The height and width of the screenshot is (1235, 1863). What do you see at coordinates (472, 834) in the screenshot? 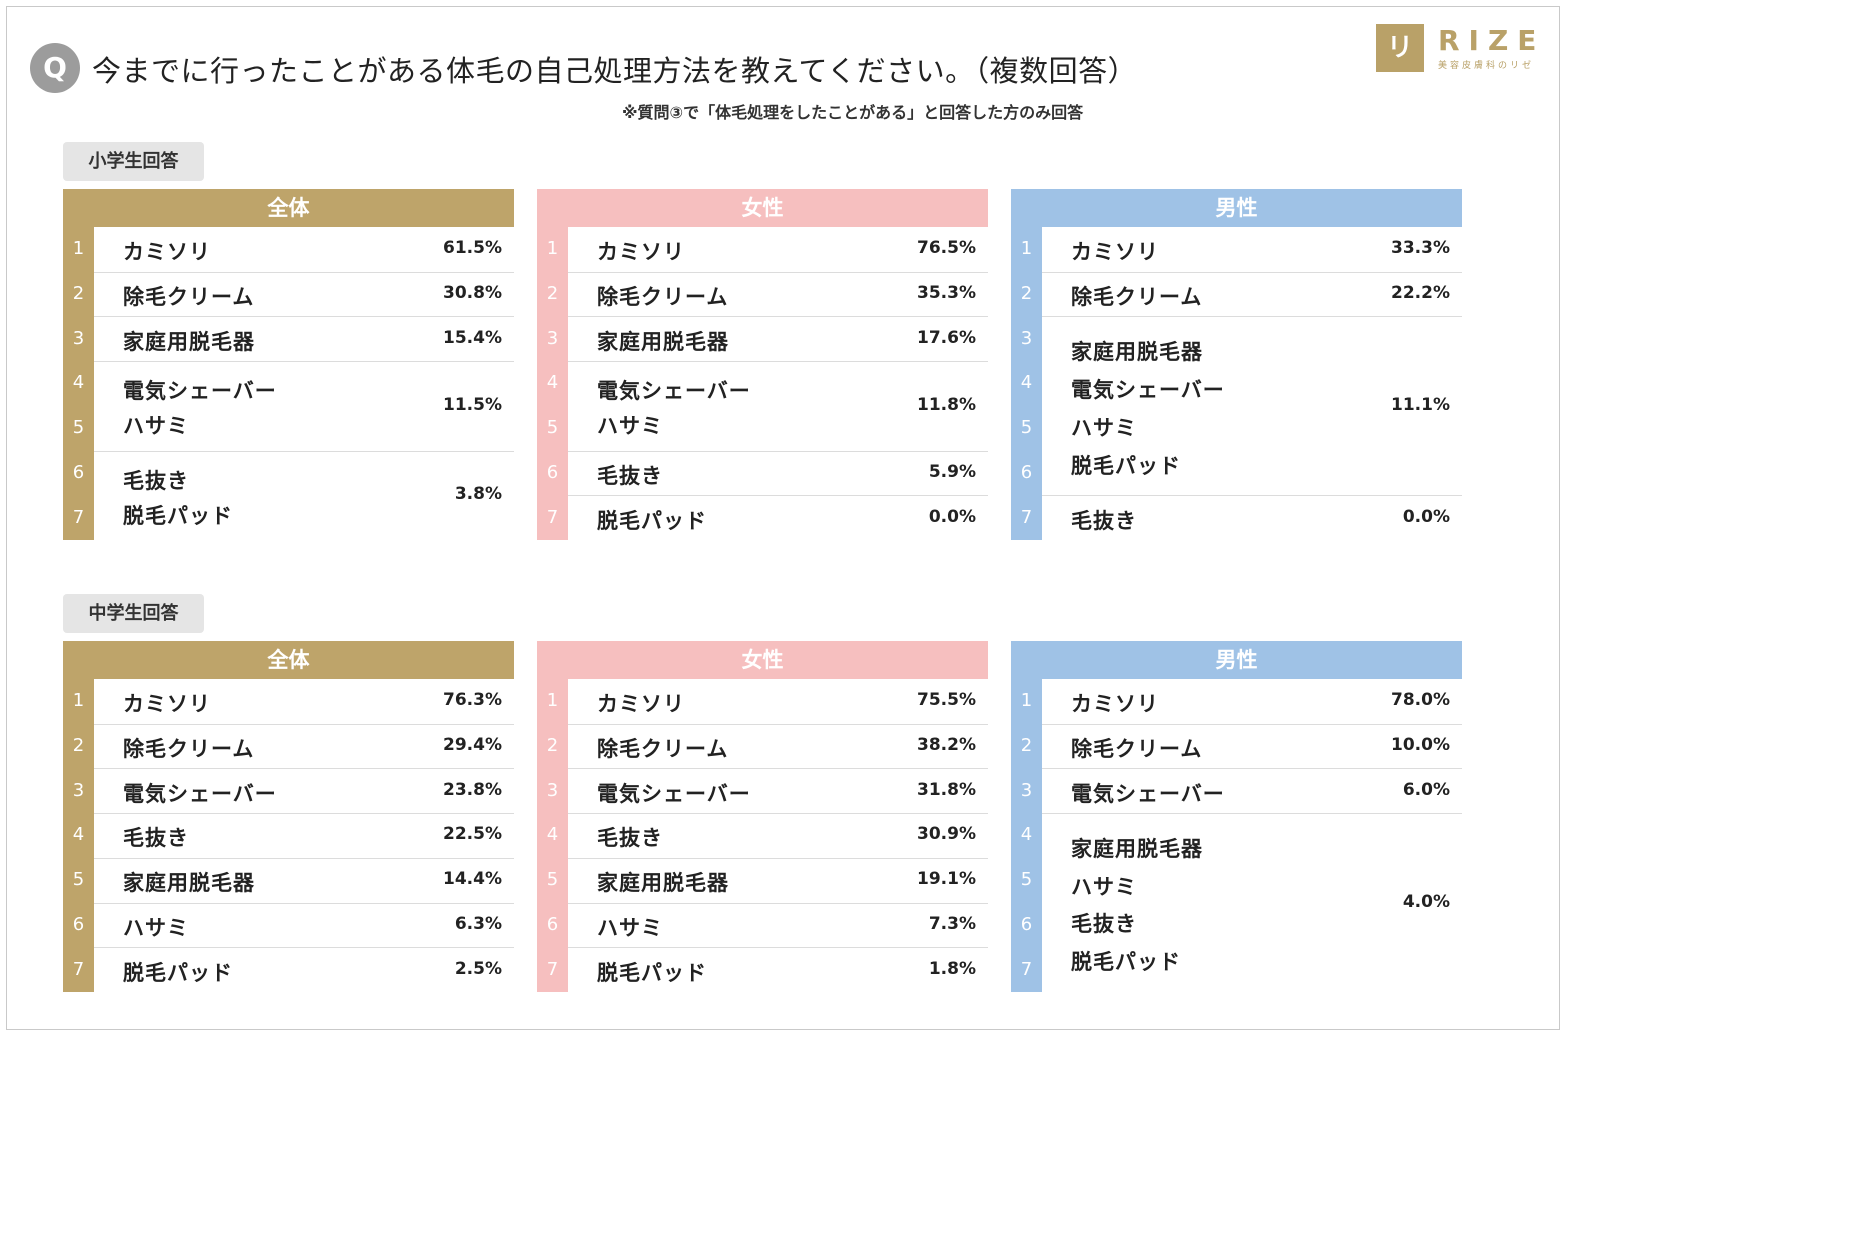
I see `percent-value: 22.5%` at bounding box center [472, 834].